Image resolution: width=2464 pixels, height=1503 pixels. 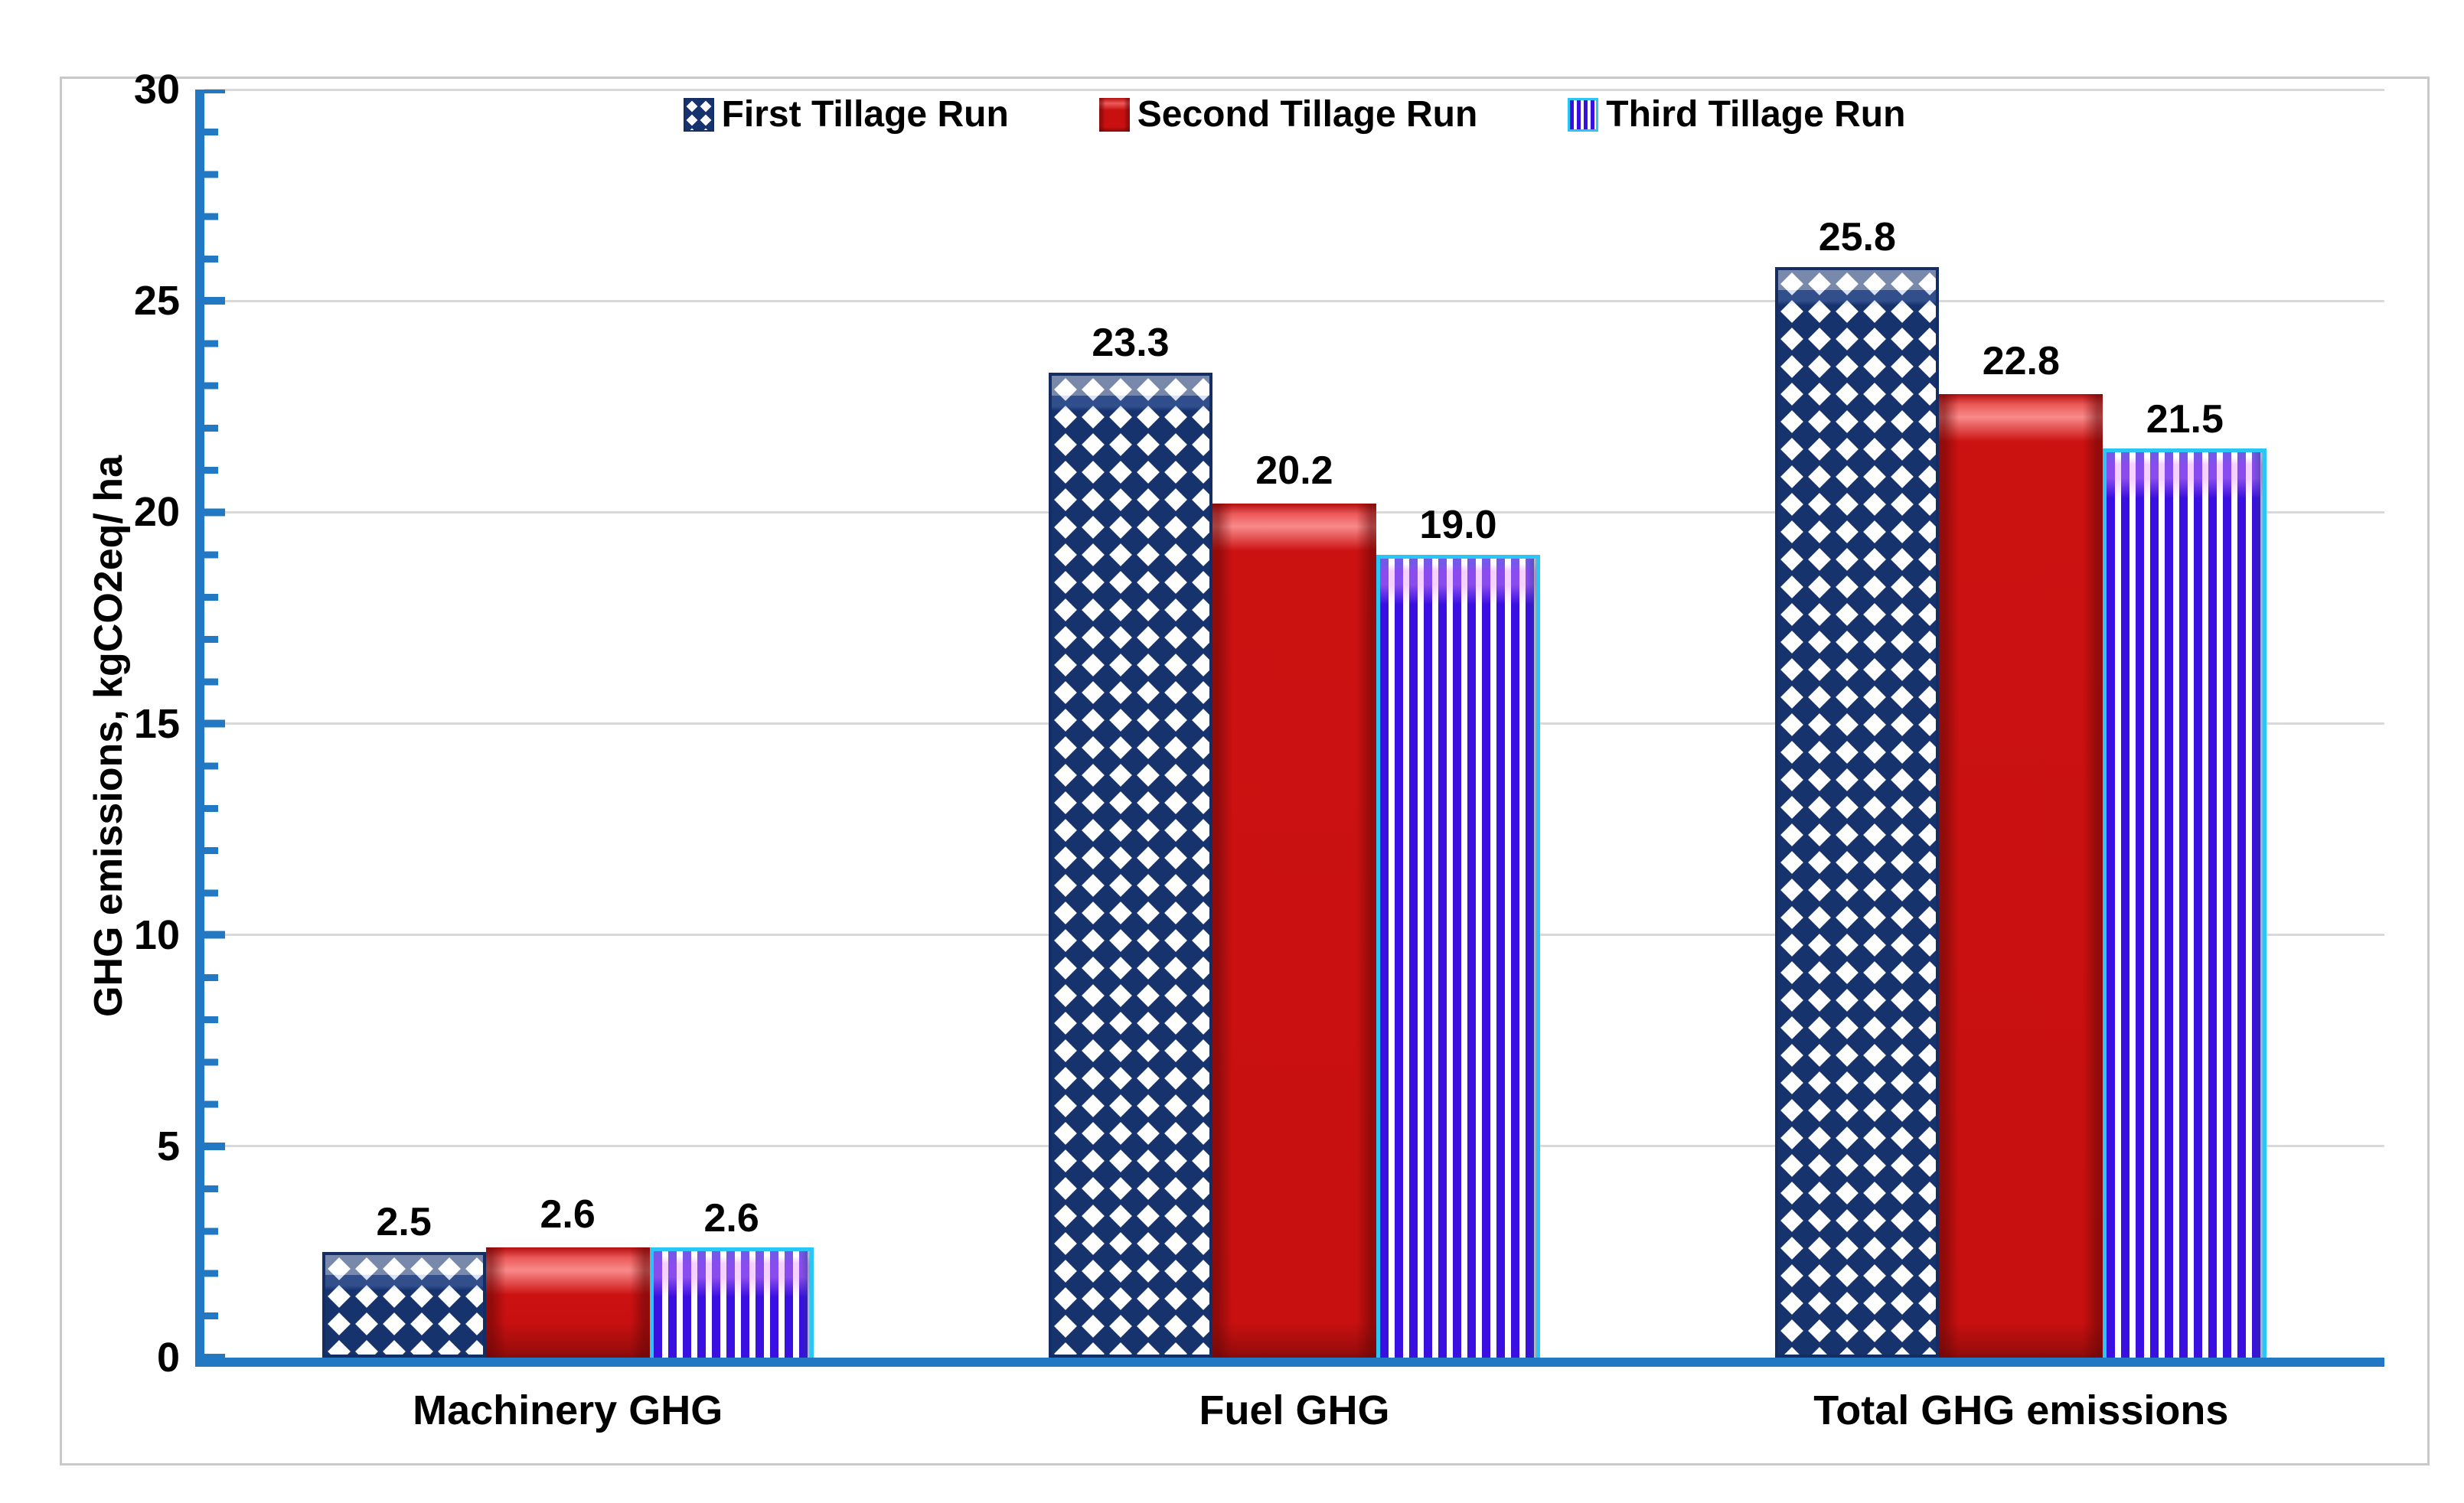 I want to click on bar-third-tillage: 21.5, so click(x=2185, y=878).